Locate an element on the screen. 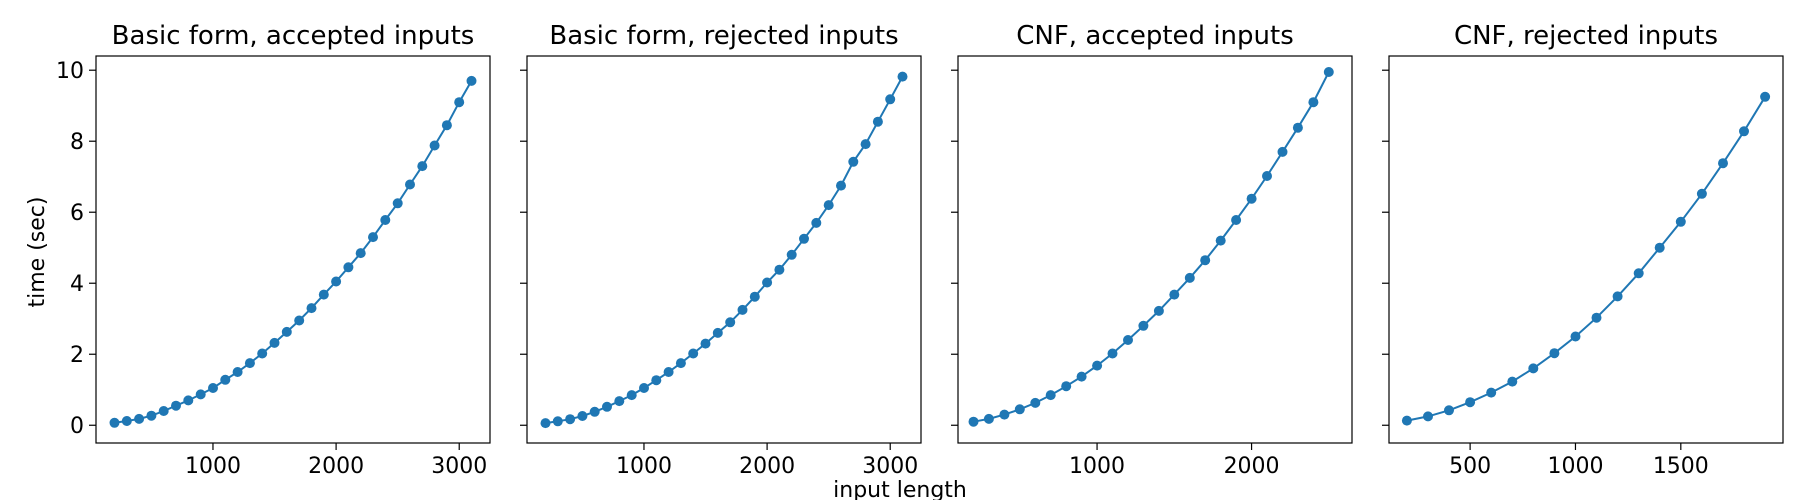 This screenshot has height=500, width=1800. panel-title: CNF, rejected inputs is located at coordinates (1586, 36).